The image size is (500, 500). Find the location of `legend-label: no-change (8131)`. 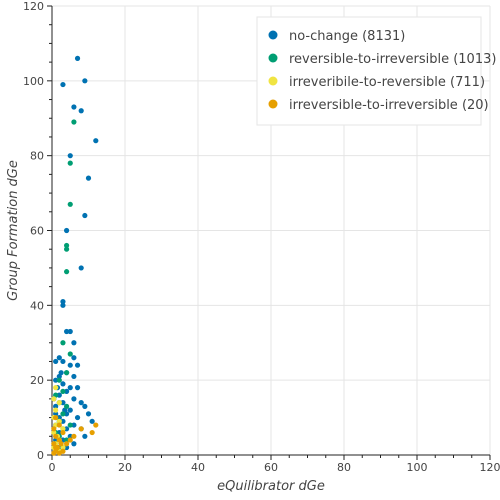

legend-label: no-change (8131) is located at coordinates (347, 36).